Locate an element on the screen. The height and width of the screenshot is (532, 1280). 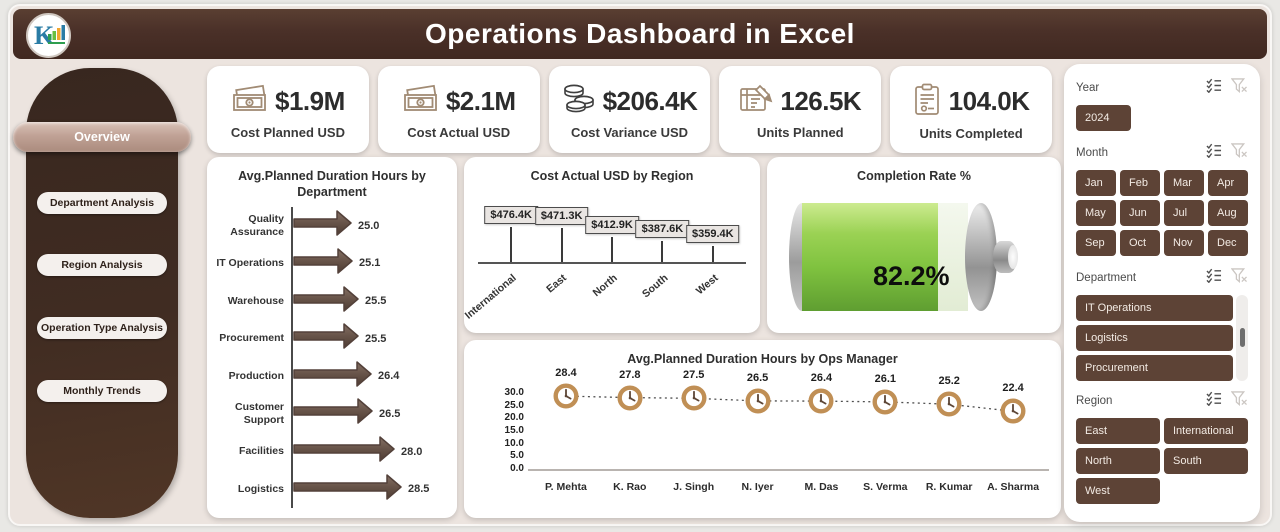
category-label: R. Kumar is located at coordinates (949, 487).